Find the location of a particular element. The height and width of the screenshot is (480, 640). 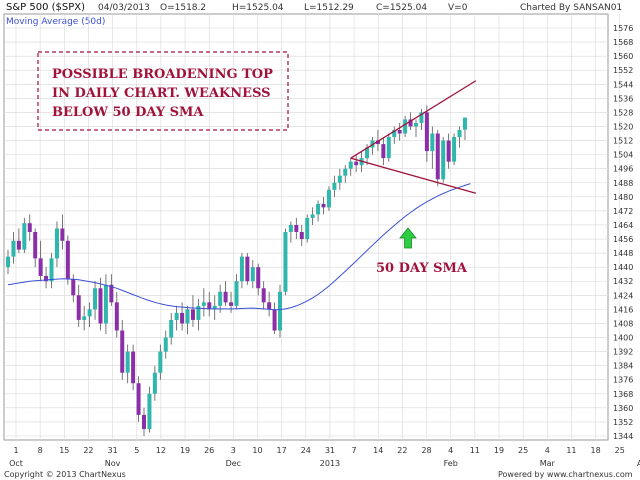

y-tick-label: 1400 is located at coordinates (623, 338).